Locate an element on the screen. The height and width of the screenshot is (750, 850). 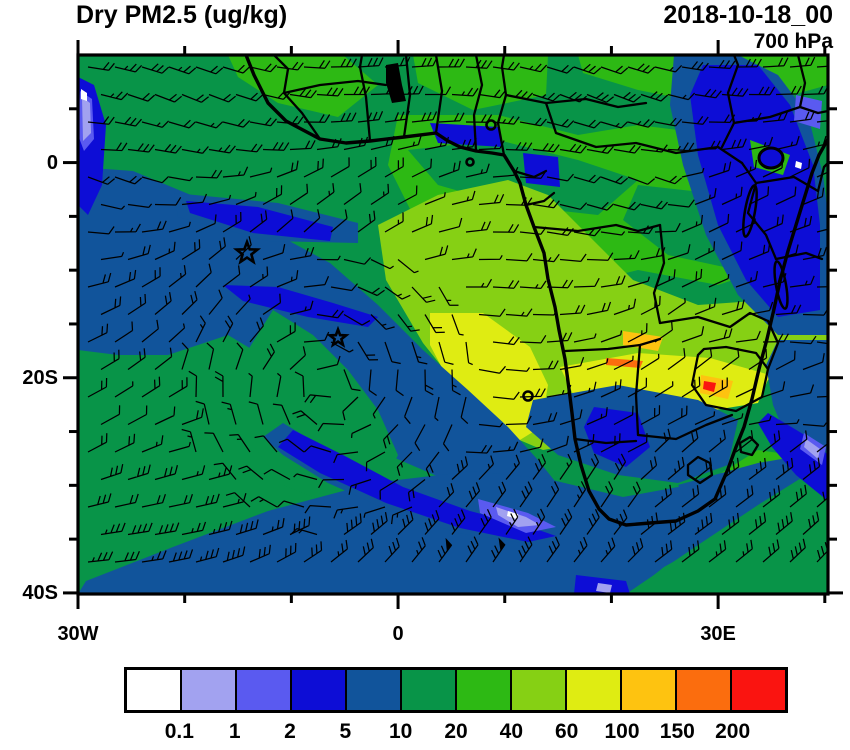
colorbar-label: 20 is located at coordinates (456, 731).